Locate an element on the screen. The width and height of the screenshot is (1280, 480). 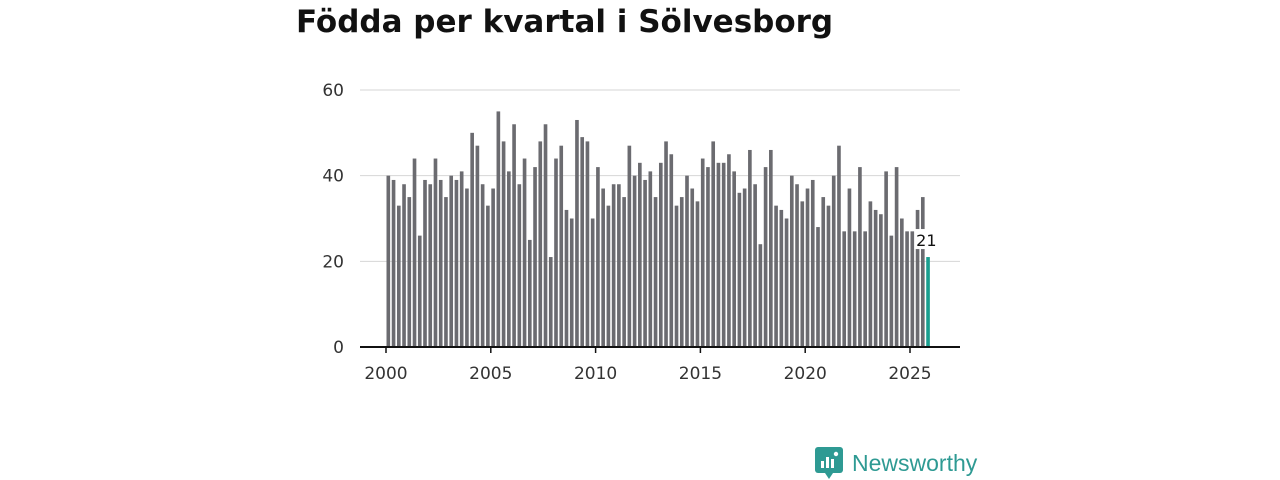
x-tick-label: 2015 is located at coordinates (700, 374).